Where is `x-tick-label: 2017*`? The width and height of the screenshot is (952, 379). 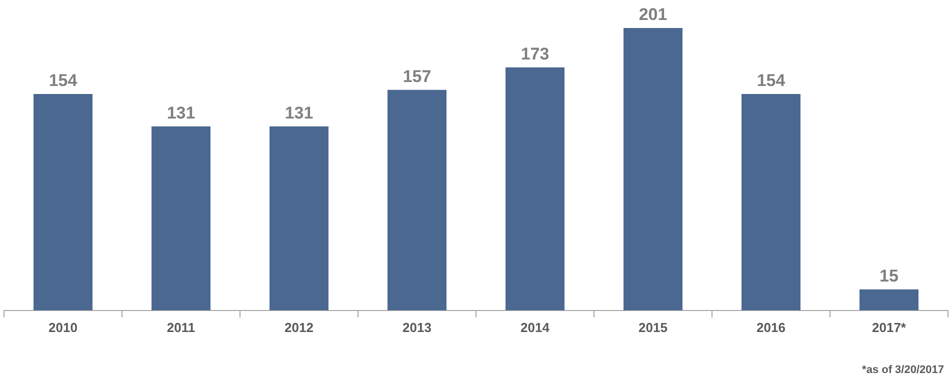 x-tick-label: 2017* is located at coordinates (889, 327).